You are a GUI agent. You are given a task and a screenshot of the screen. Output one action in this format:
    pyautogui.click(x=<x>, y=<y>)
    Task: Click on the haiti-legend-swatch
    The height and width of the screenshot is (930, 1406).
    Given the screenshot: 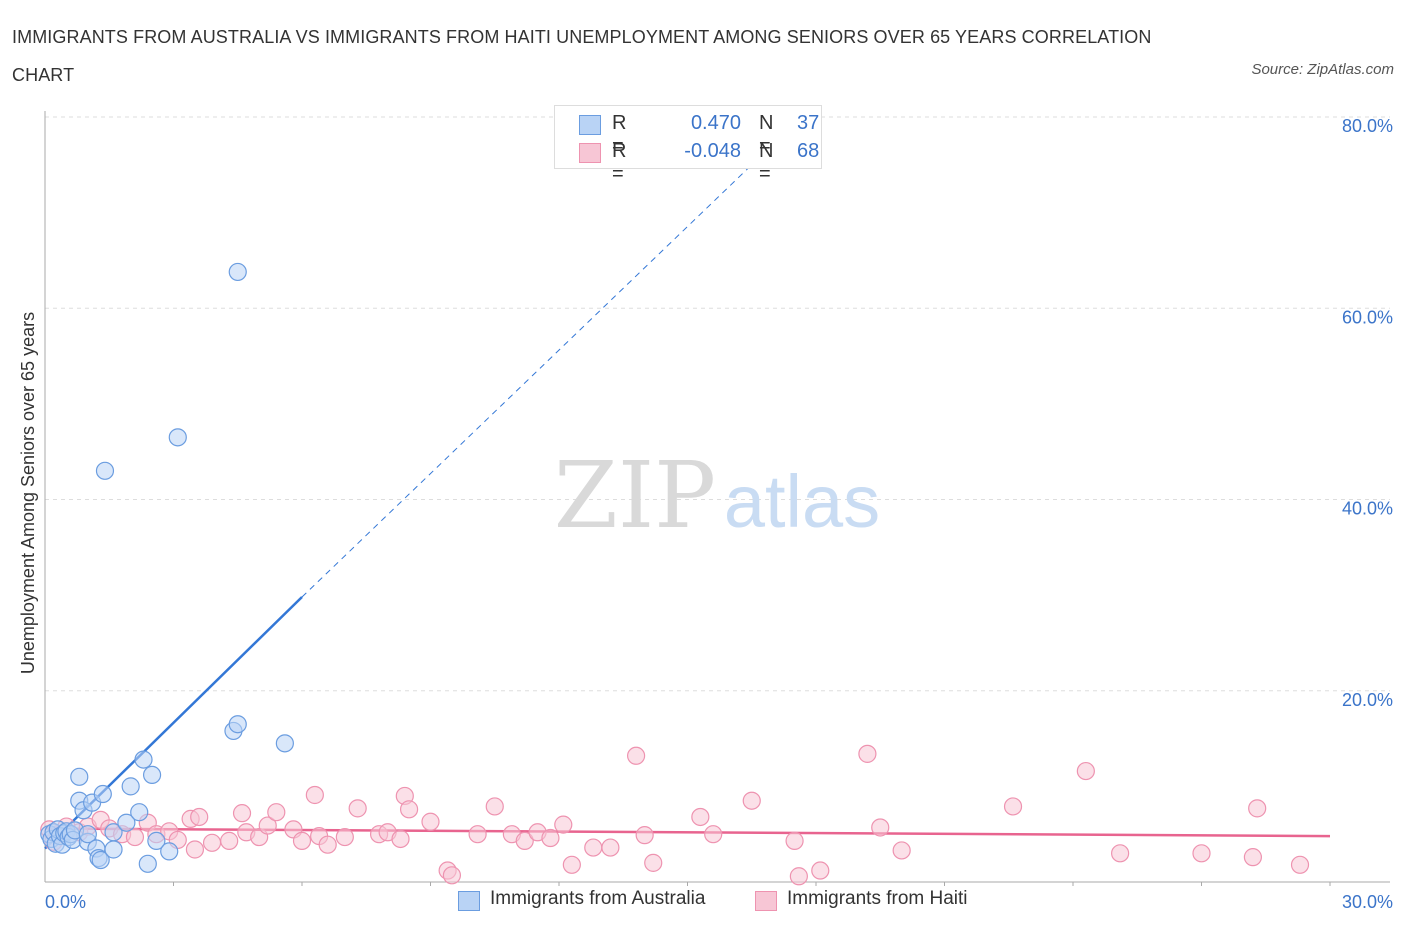 What is the action you would take?
    pyautogui.click(x=766, y=901)
    